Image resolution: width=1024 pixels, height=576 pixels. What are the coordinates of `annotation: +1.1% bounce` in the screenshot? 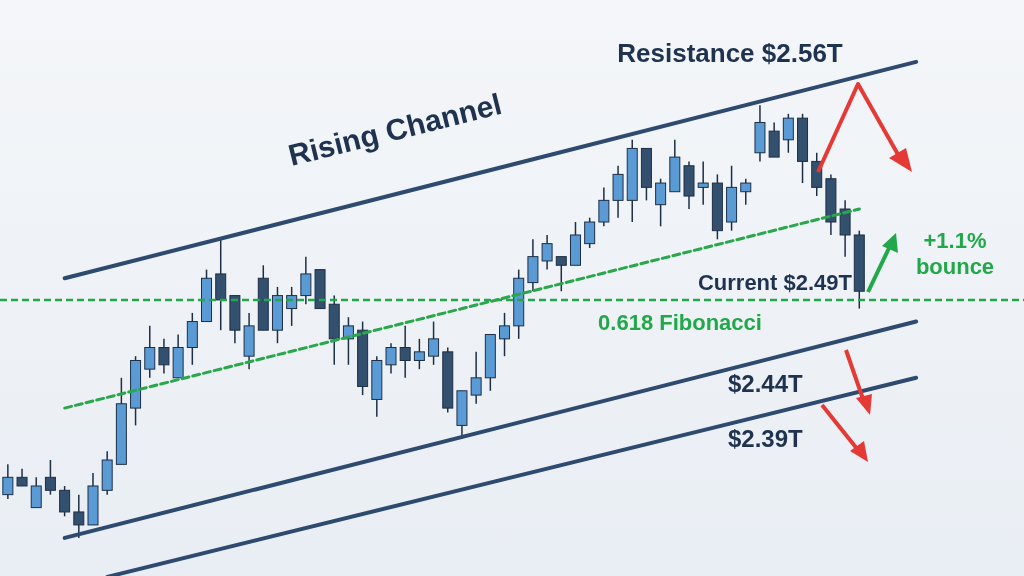 It's located at (955, 254).